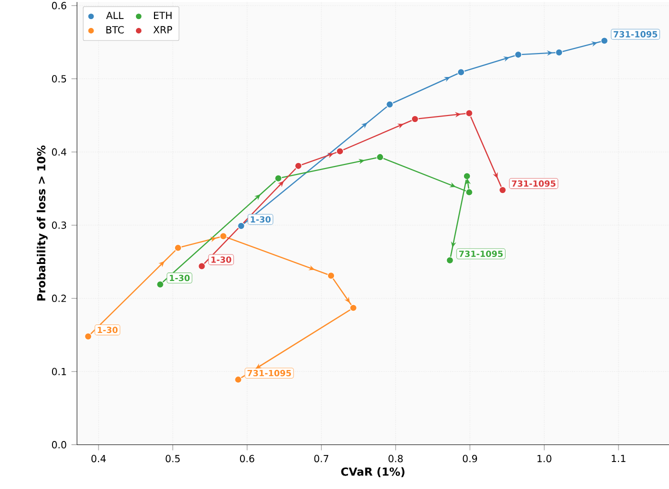  I want to click on x-tick-label: 0.8, so click(395, 458).